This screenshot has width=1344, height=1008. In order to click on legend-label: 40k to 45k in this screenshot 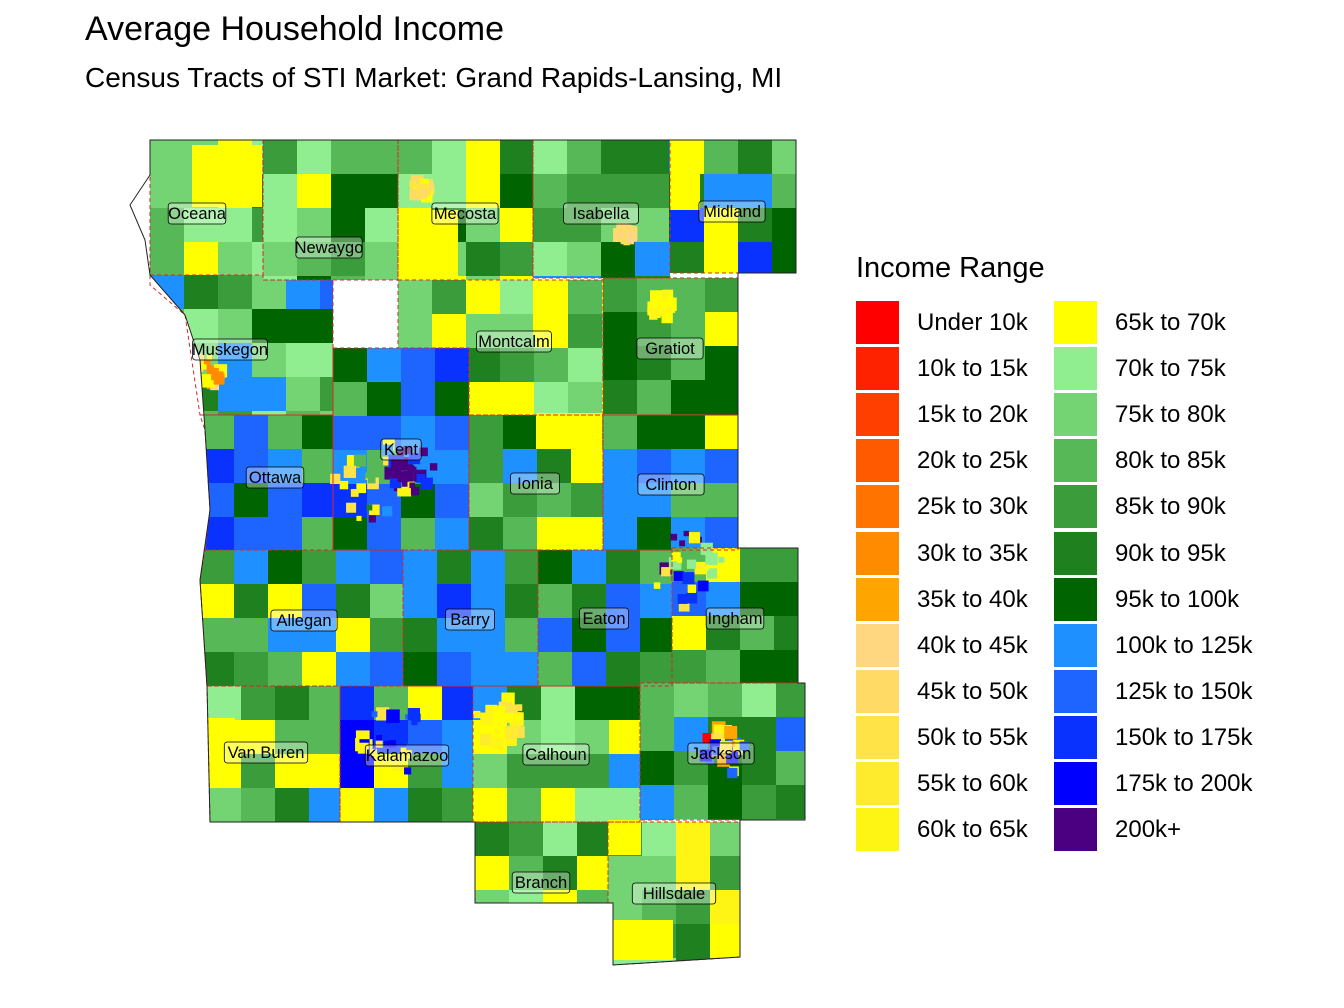, I will do `click(972, 645)`.